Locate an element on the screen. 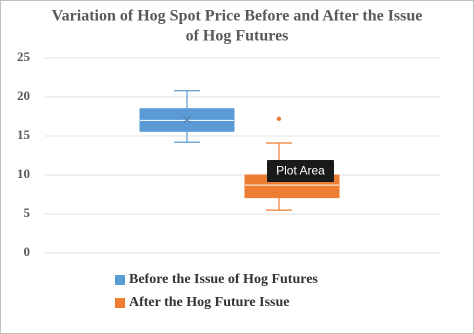  y-tick-label: 15 is located at coordinates (24, 134).